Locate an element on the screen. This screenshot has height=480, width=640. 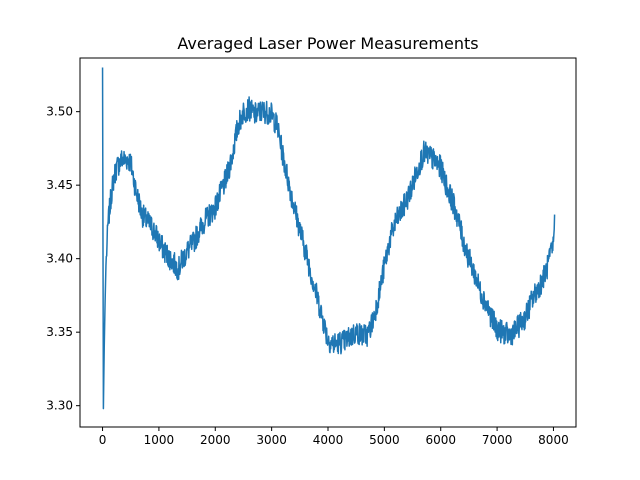
x-tick-label: 2000 is located at coordinates (215, 440).